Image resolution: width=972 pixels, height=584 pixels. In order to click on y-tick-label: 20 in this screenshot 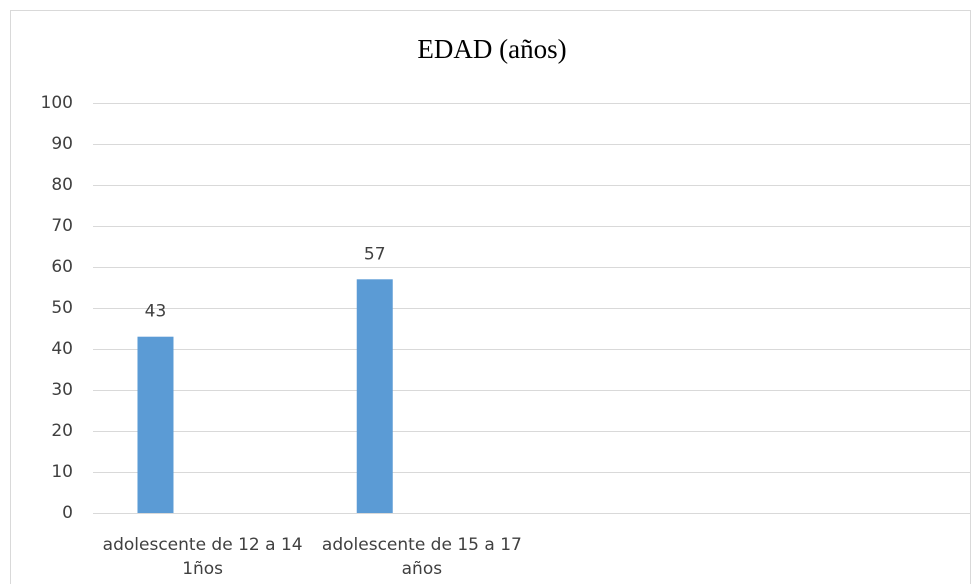, I will do `click(62, 431)`.